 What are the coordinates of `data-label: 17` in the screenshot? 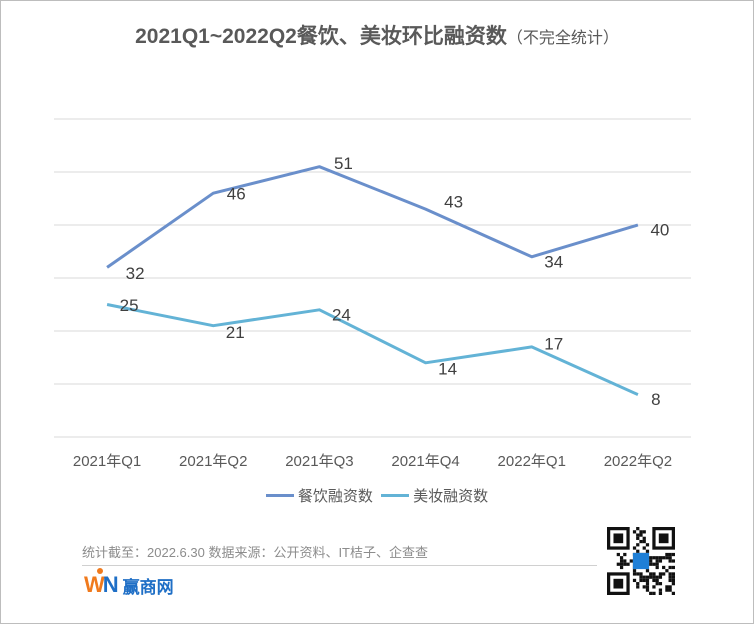 It's located at (553, 343).